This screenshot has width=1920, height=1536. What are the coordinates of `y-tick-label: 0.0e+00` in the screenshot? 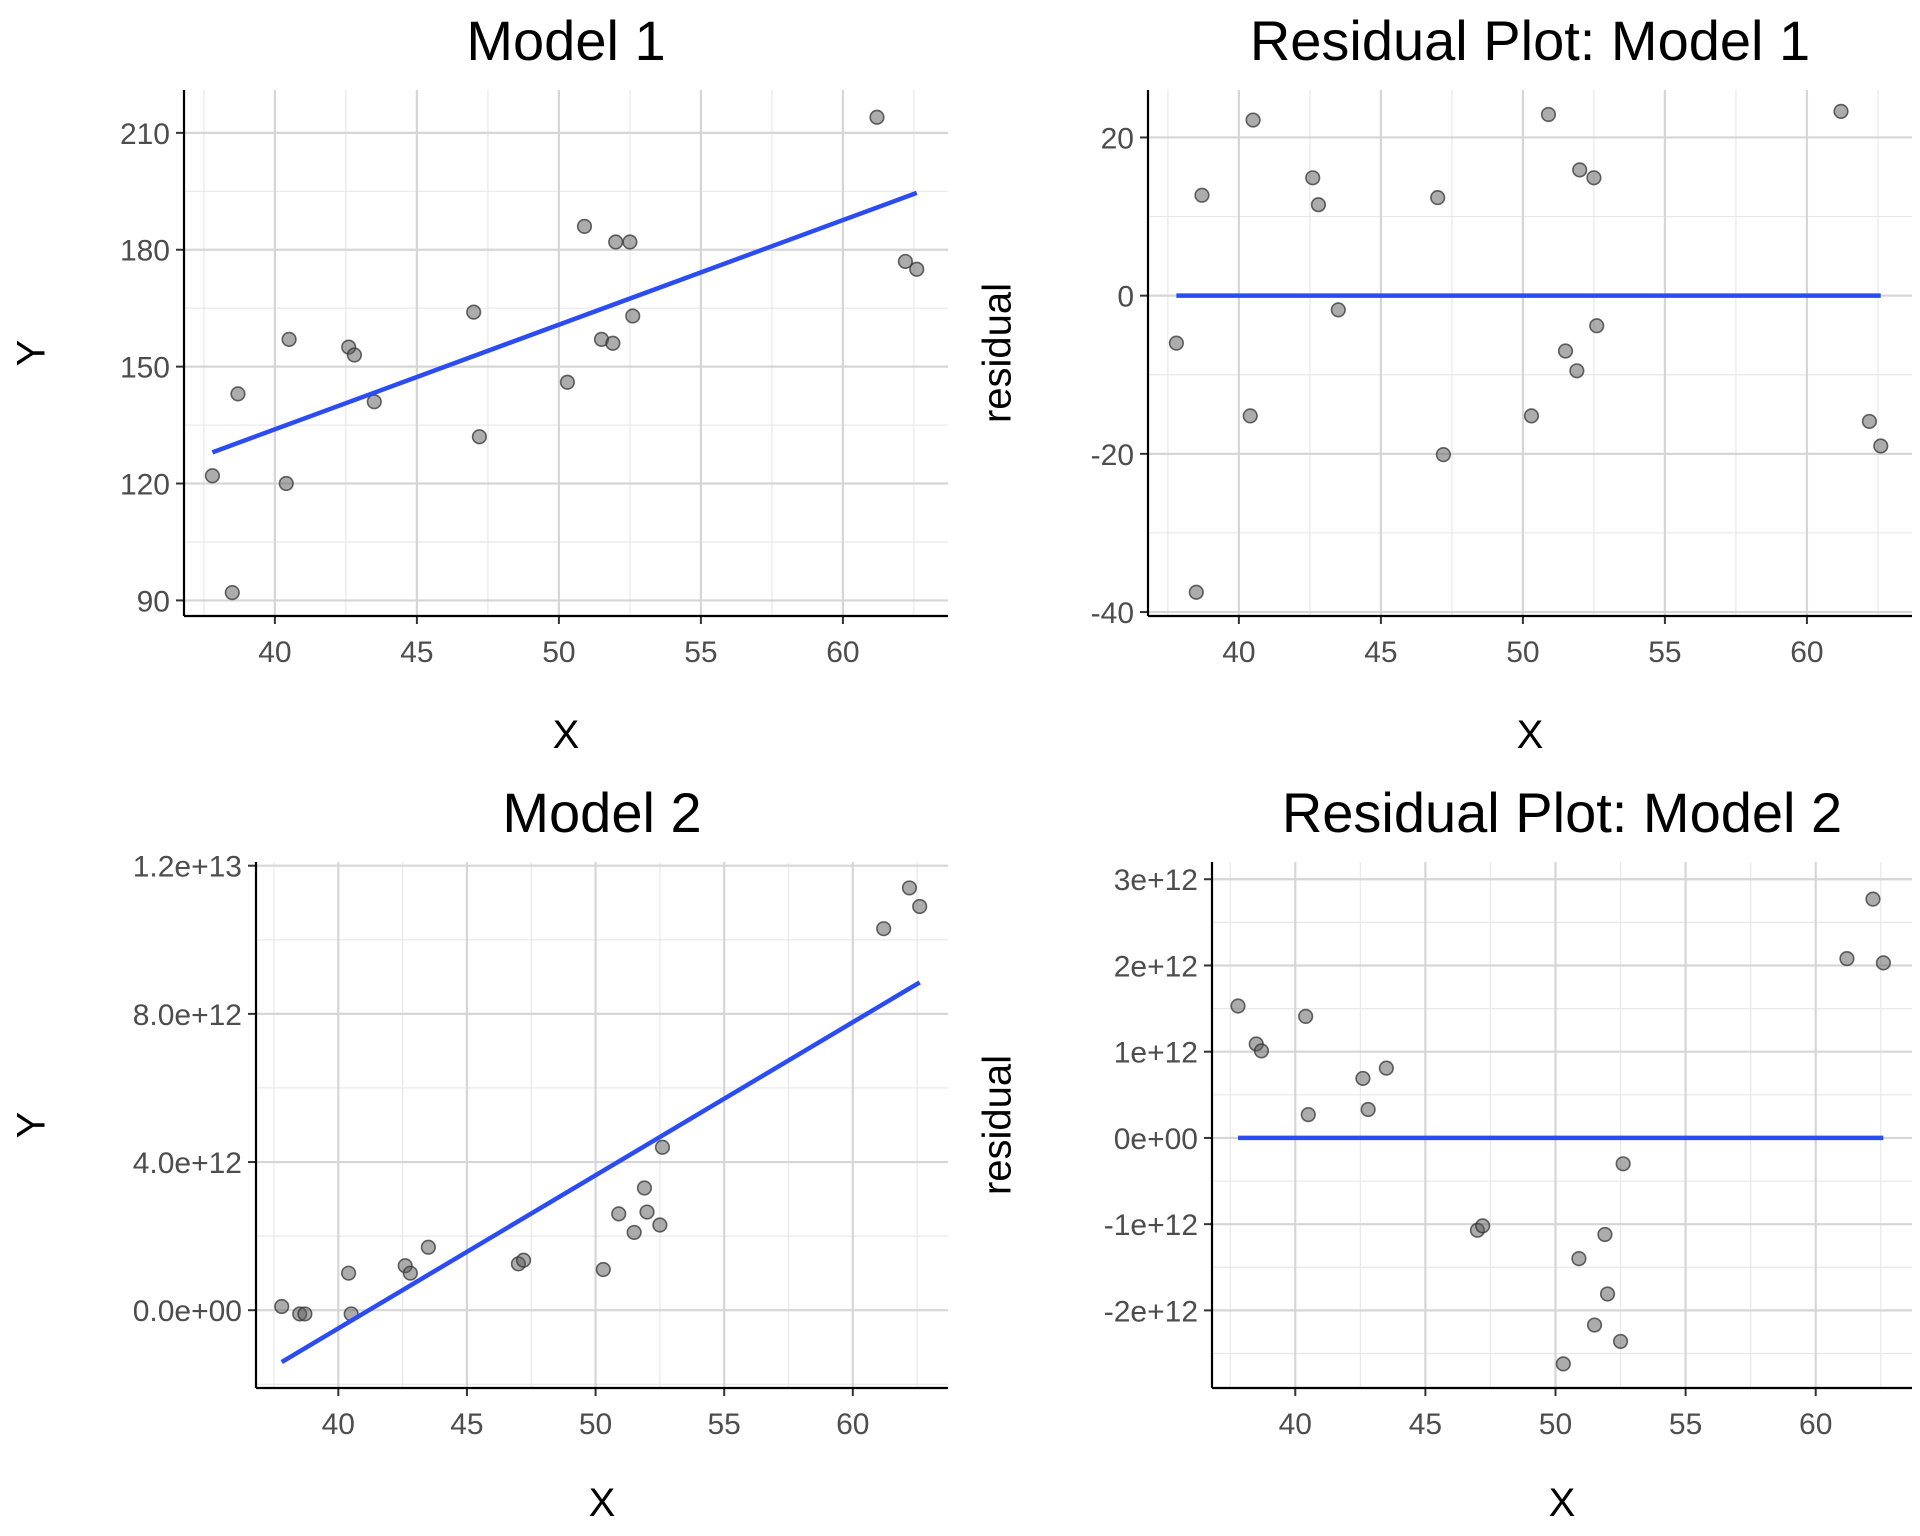 It's located at (187, 1311).